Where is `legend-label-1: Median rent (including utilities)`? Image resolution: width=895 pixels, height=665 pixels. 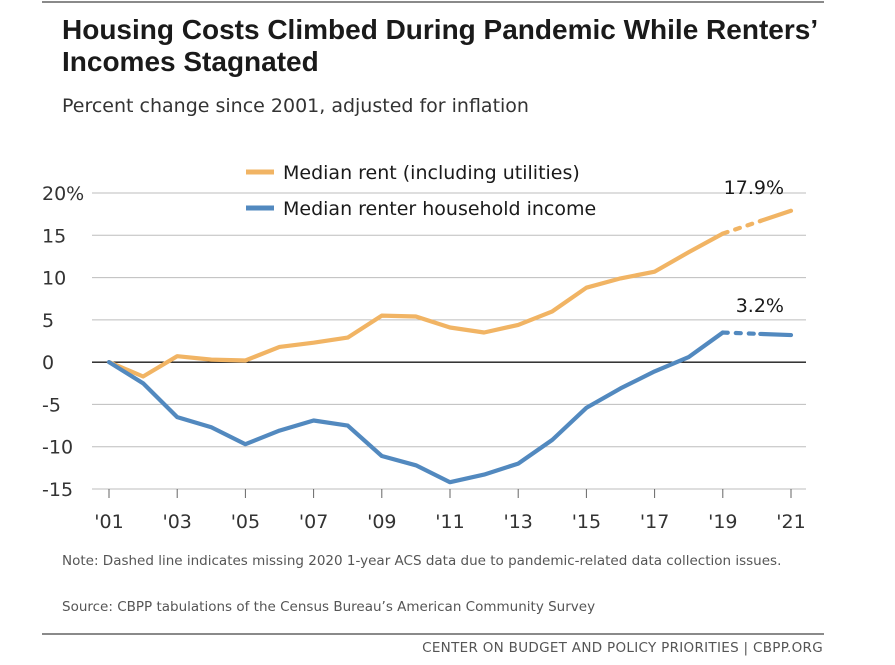 legend-label-1: Median rent (including utilities) is located at coordinates (431, 173).